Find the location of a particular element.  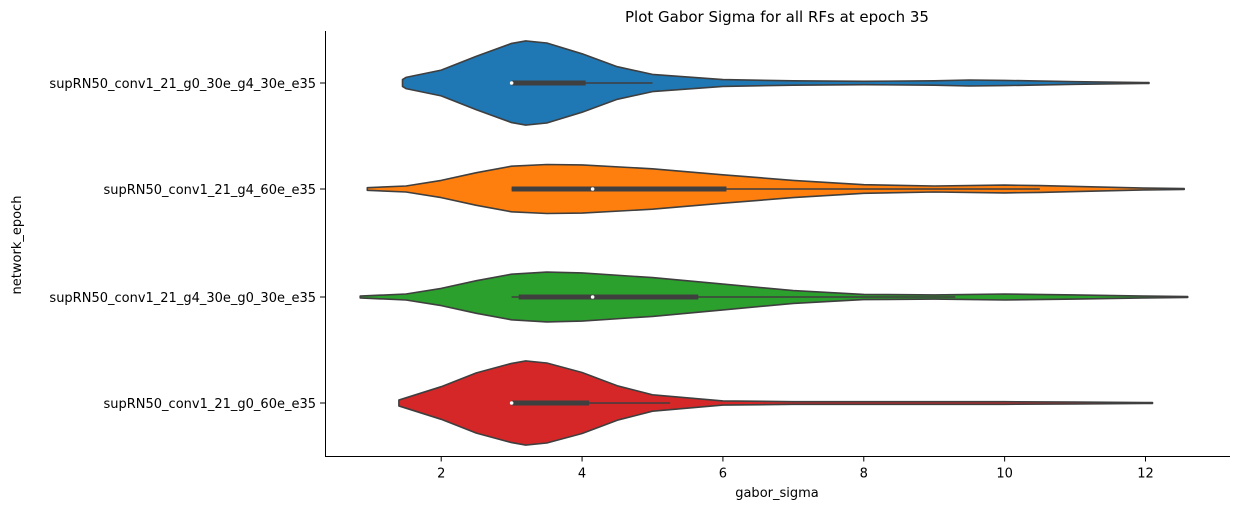

y-tick-label: supRN50_conv1_21_g4_60e_e35 is located at coordinates (209, 190).